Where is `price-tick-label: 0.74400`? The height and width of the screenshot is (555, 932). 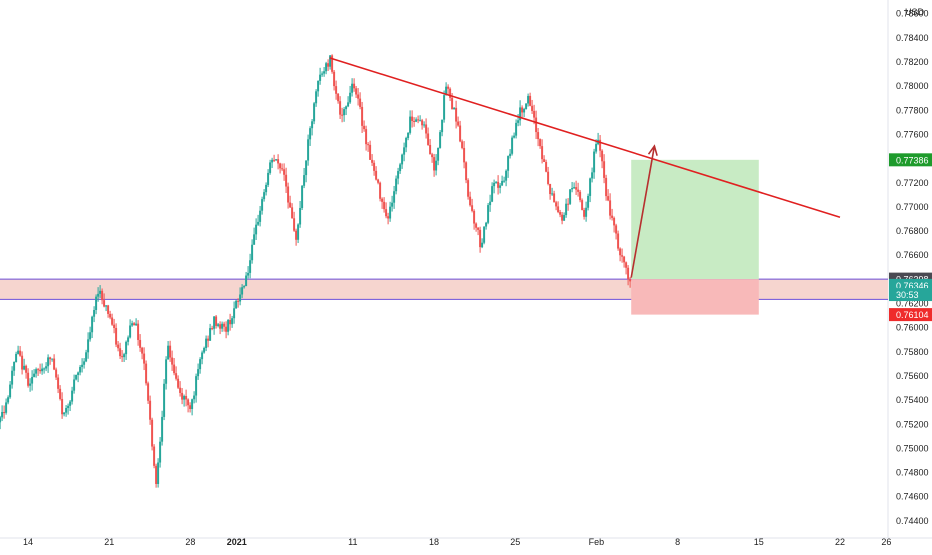 price-tick-label: 0.74400 is located at coordinates (912, 521).